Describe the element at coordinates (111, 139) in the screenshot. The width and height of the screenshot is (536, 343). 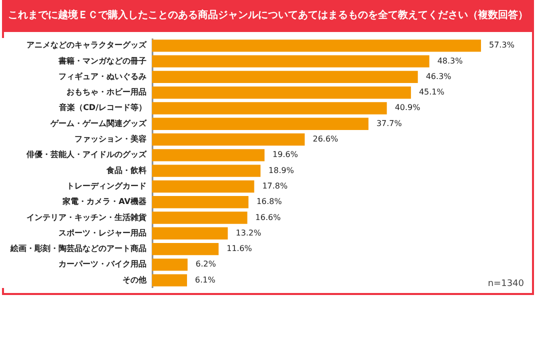
I see `y-tick-label: ファッション・美容` at that location.